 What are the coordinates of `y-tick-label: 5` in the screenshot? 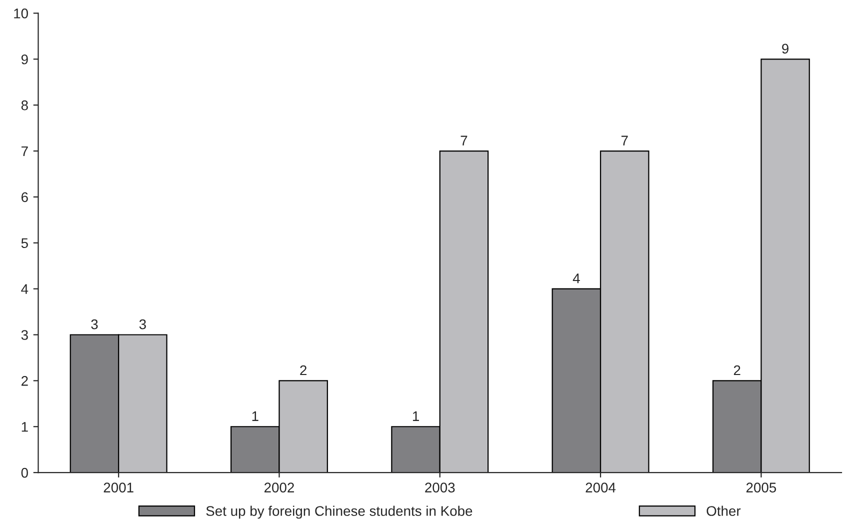 It's located at (24, 243).